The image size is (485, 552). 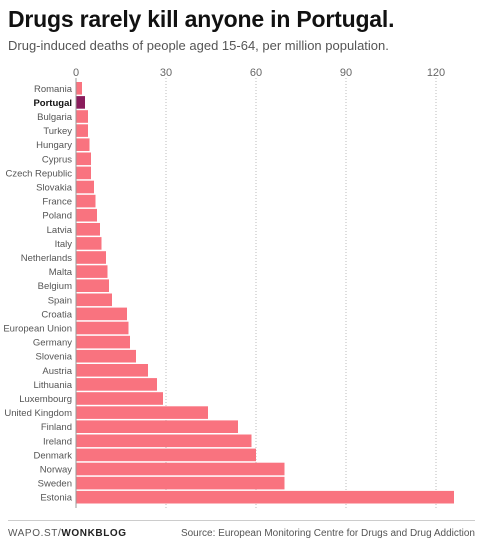 I want to click on footer-credit: WAPO.ST/WONKBLOG, so click(x=67, y=533).